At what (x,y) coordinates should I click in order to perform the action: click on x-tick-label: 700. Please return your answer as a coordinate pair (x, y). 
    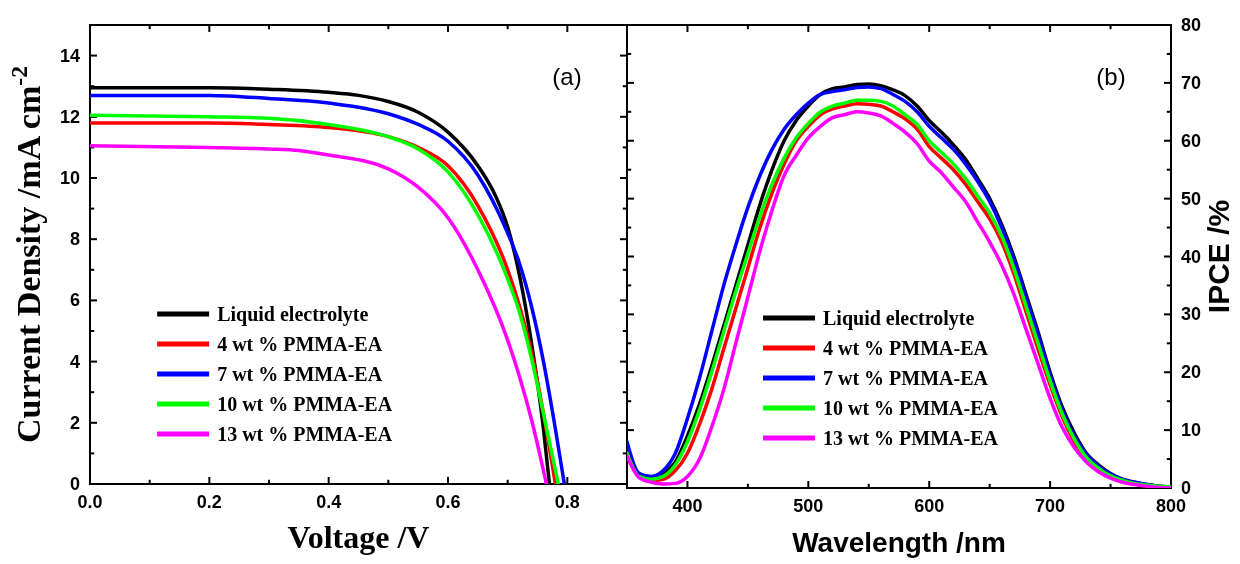
    Looking at the image, I should click on (1050, 506).